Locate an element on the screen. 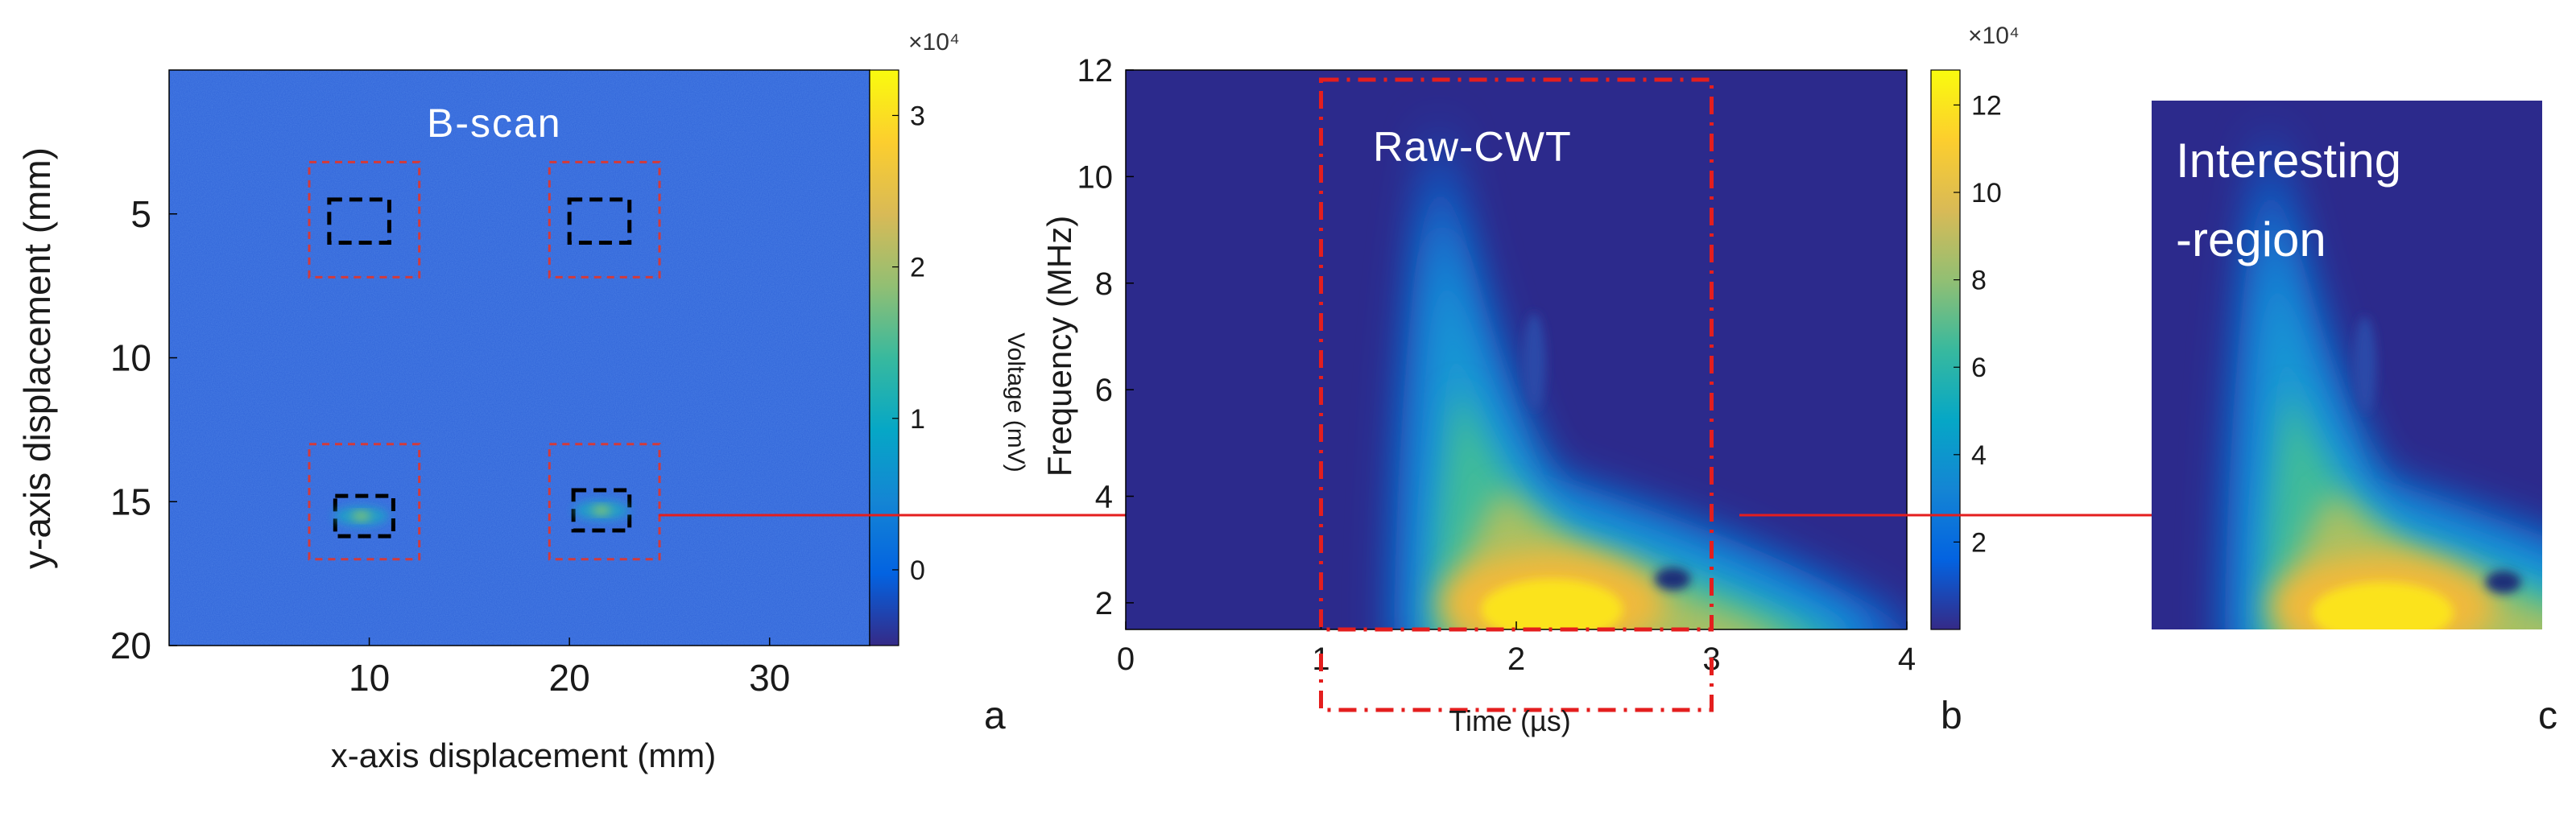 Image resolution: width=2576 pixels, height=817 pixels. cwt-colorbar-tick-label: 4 is located at coordinates (1979, 456).